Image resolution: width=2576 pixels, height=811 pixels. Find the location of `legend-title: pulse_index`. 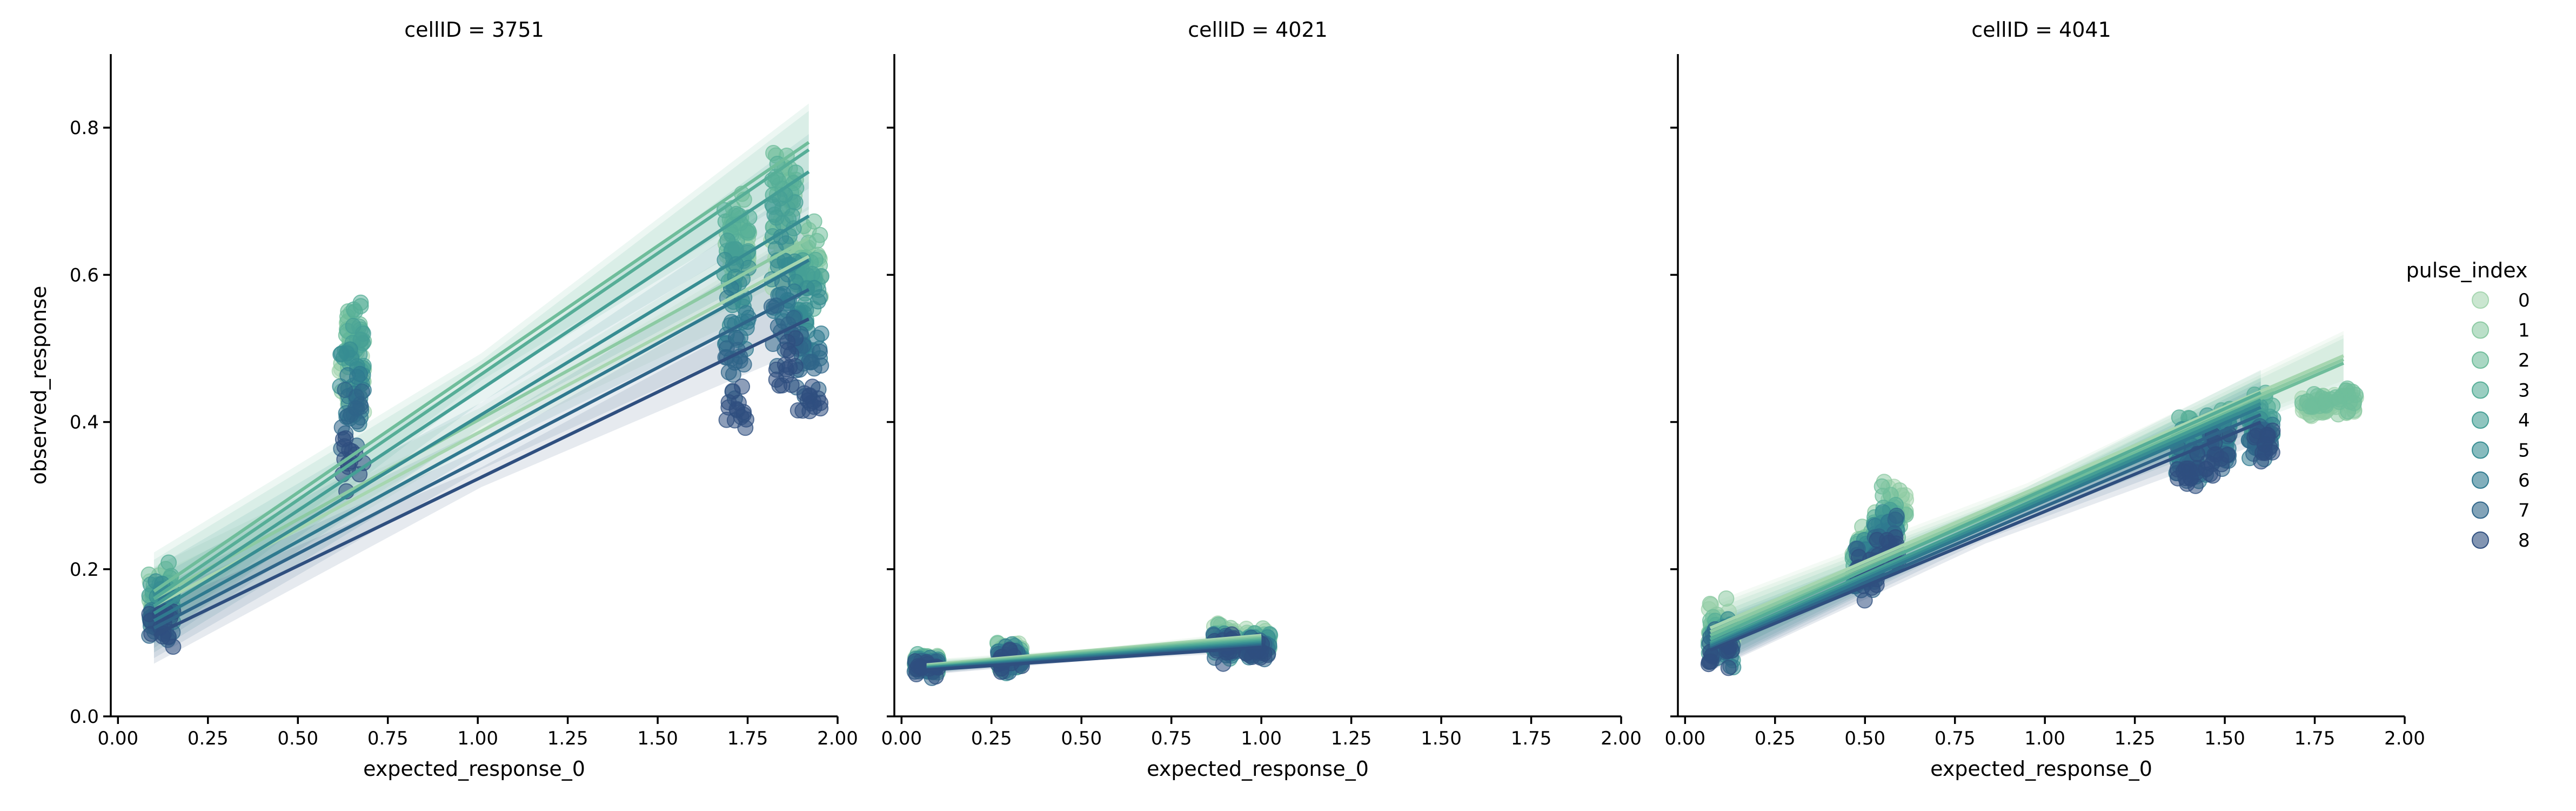

legend-title: pulse_index is located at coordinates (2467, 270).